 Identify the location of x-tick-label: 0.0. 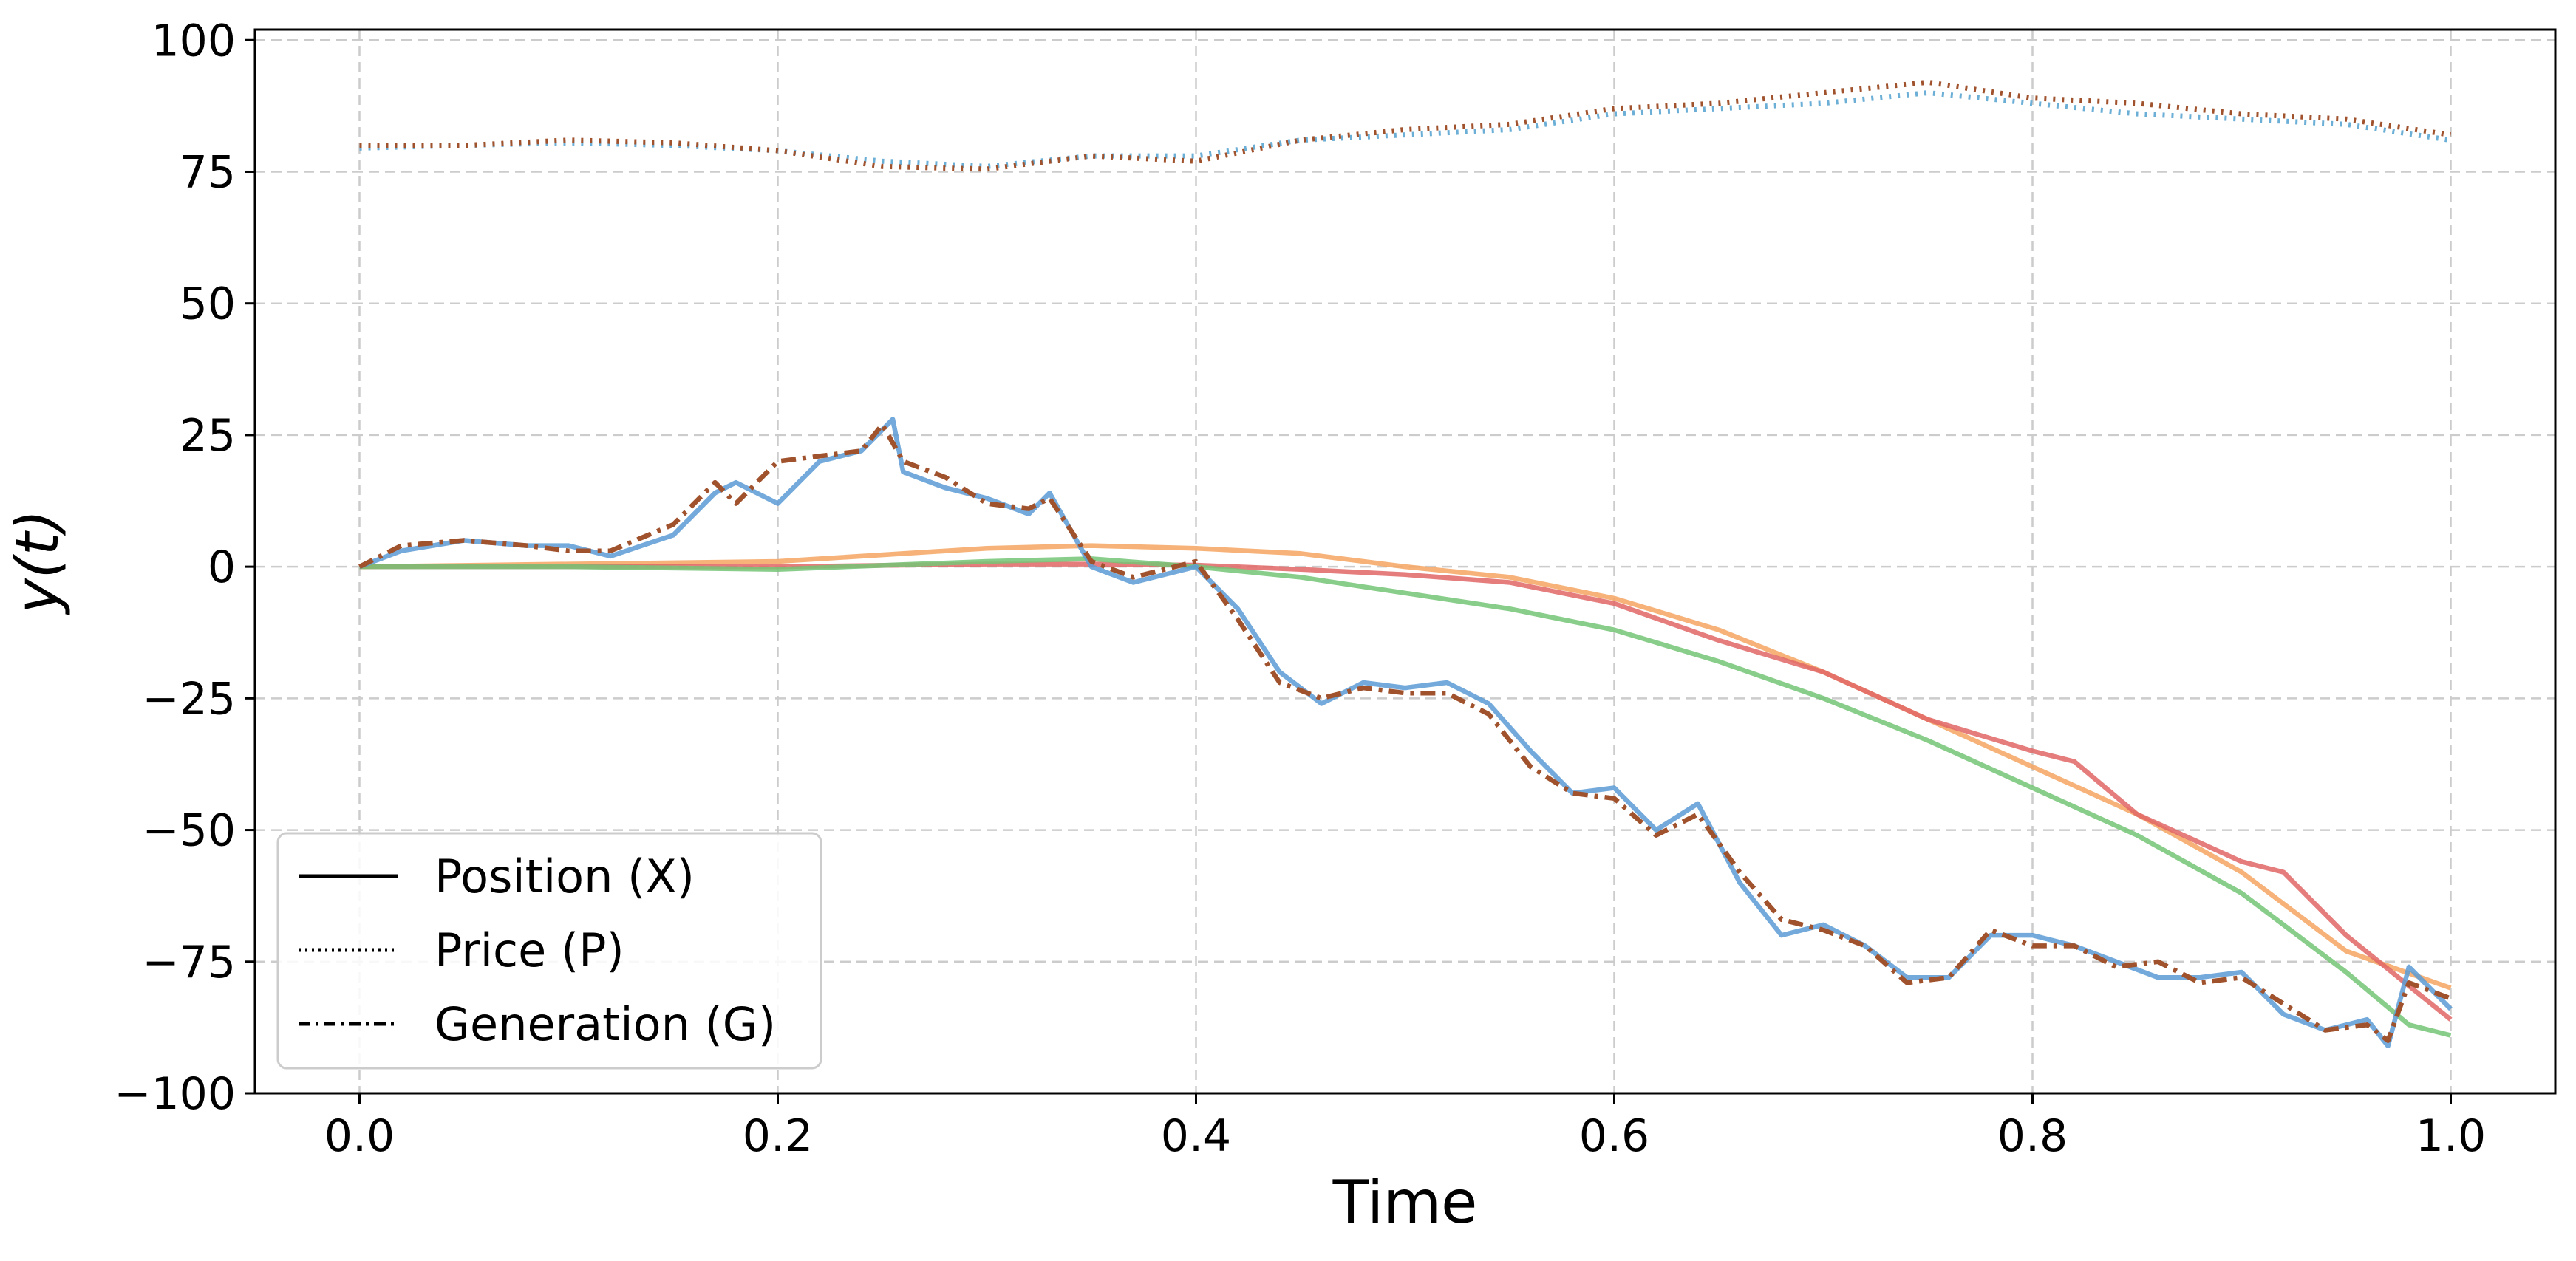
(359, 1136).